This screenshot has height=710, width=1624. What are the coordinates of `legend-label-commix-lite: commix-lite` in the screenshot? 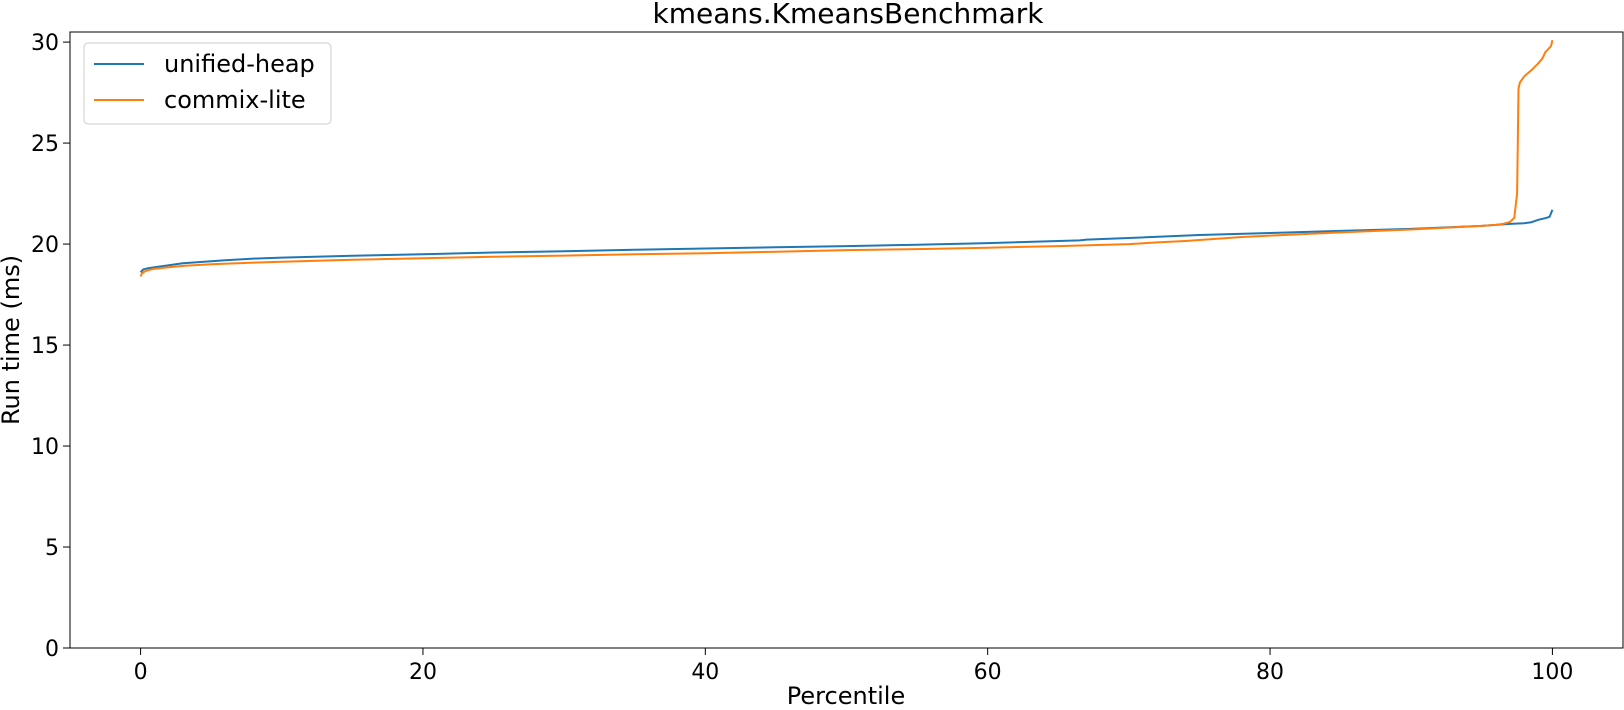 It's located at (235, 100).